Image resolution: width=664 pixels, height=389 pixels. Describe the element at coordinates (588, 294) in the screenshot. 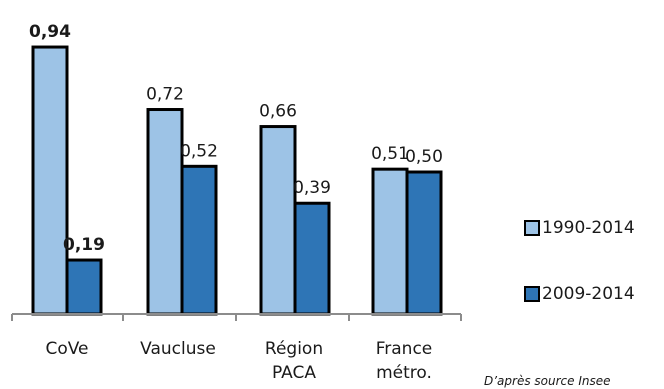

I see `legend-label-2009-2014: 2009-2014` at that location.